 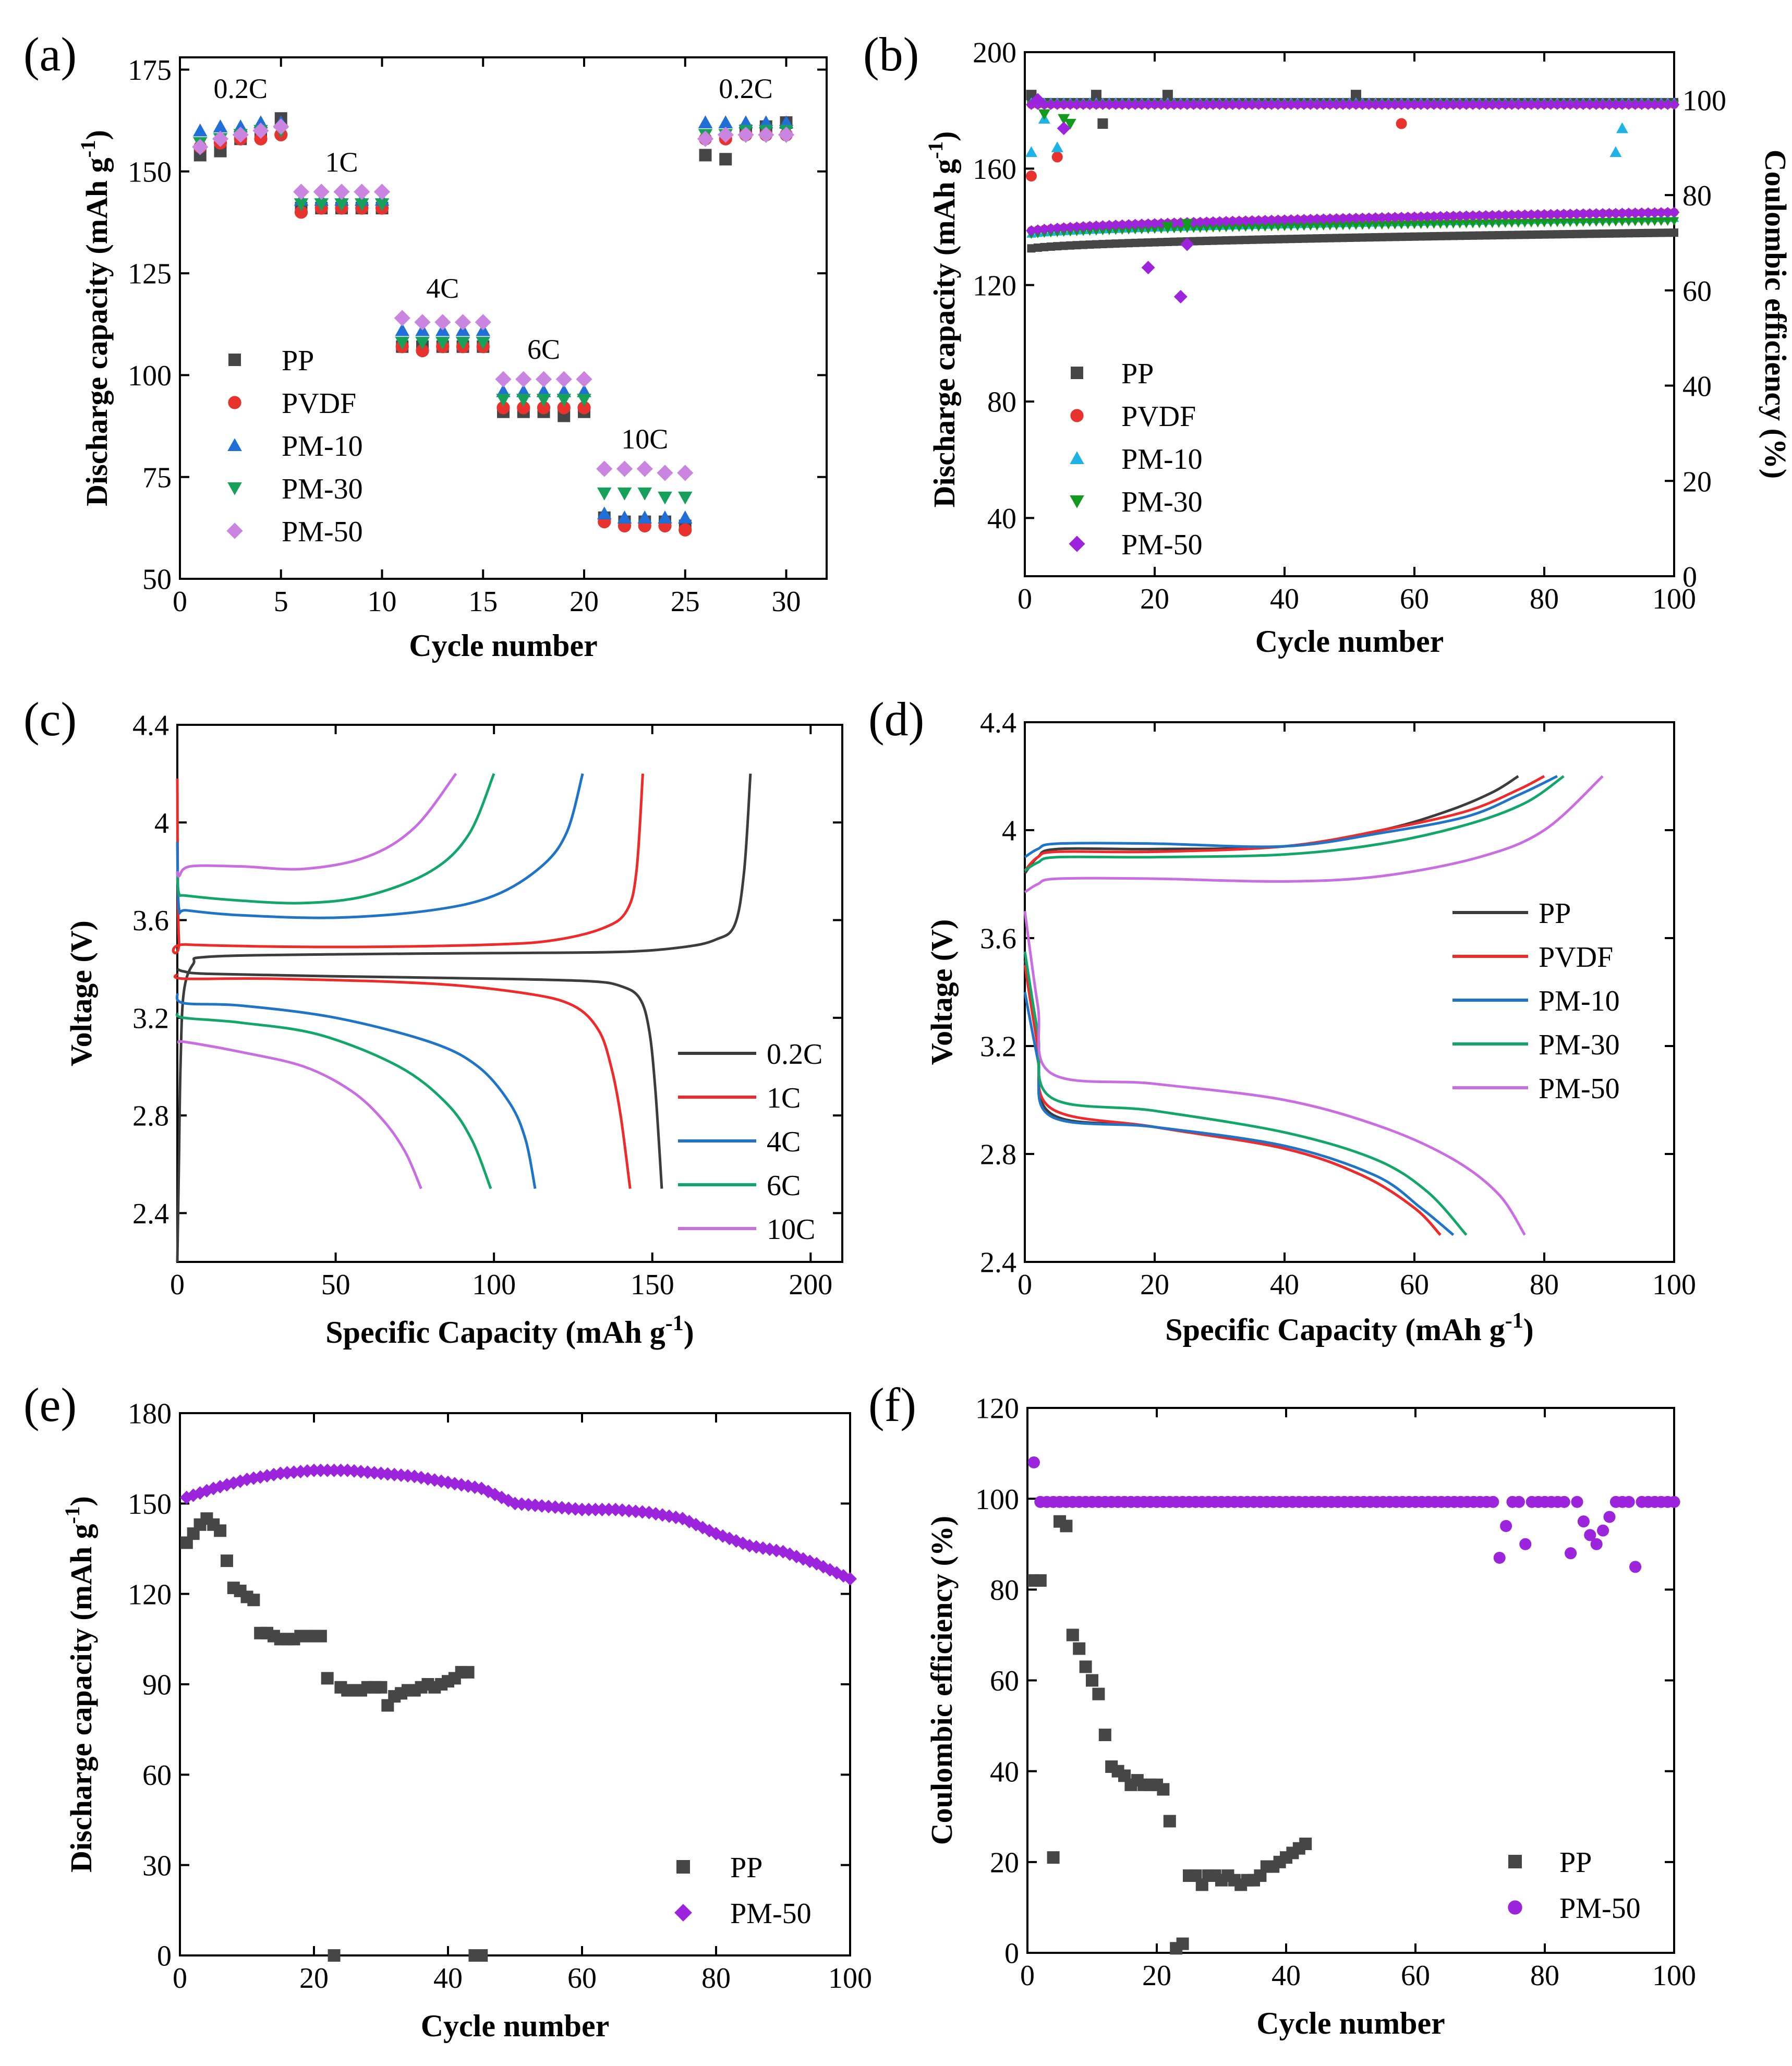 What do you see at coordinates (1697, 196) in the screenshot?
I see `y2-tick-label: 80` at bounding box center [1697, 196].